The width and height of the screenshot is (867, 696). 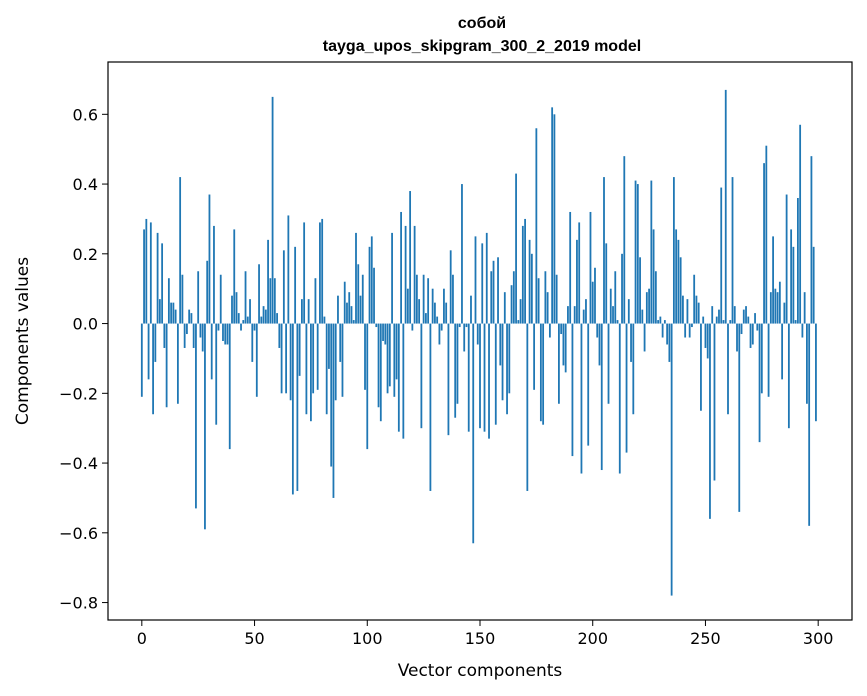 What do you see at coordinates (85, 254) in the screenshot?
I see `y-tick-label: 0.2` at bounding box center [85, 254].